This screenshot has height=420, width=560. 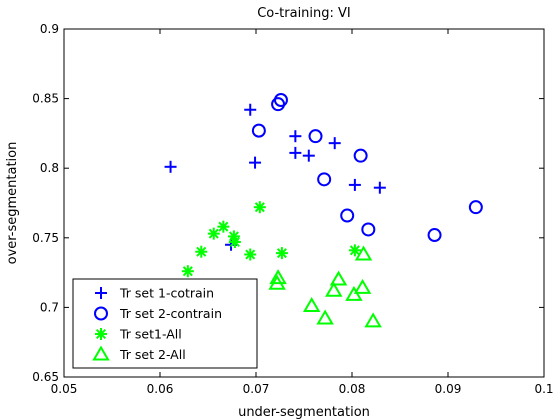 I want to click on legend-item: Tr set 1-cotrain, so click(x=154, y=293).